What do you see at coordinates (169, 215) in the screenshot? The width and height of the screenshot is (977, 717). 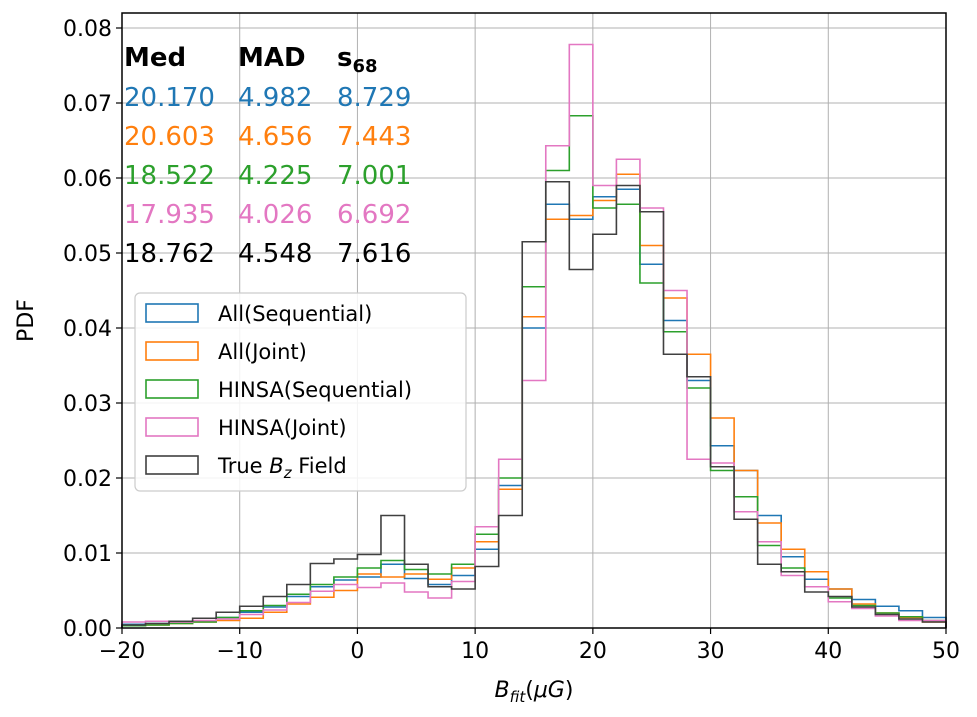 I see `stats-med-value: 17.935` at bounding box center [169, 215].